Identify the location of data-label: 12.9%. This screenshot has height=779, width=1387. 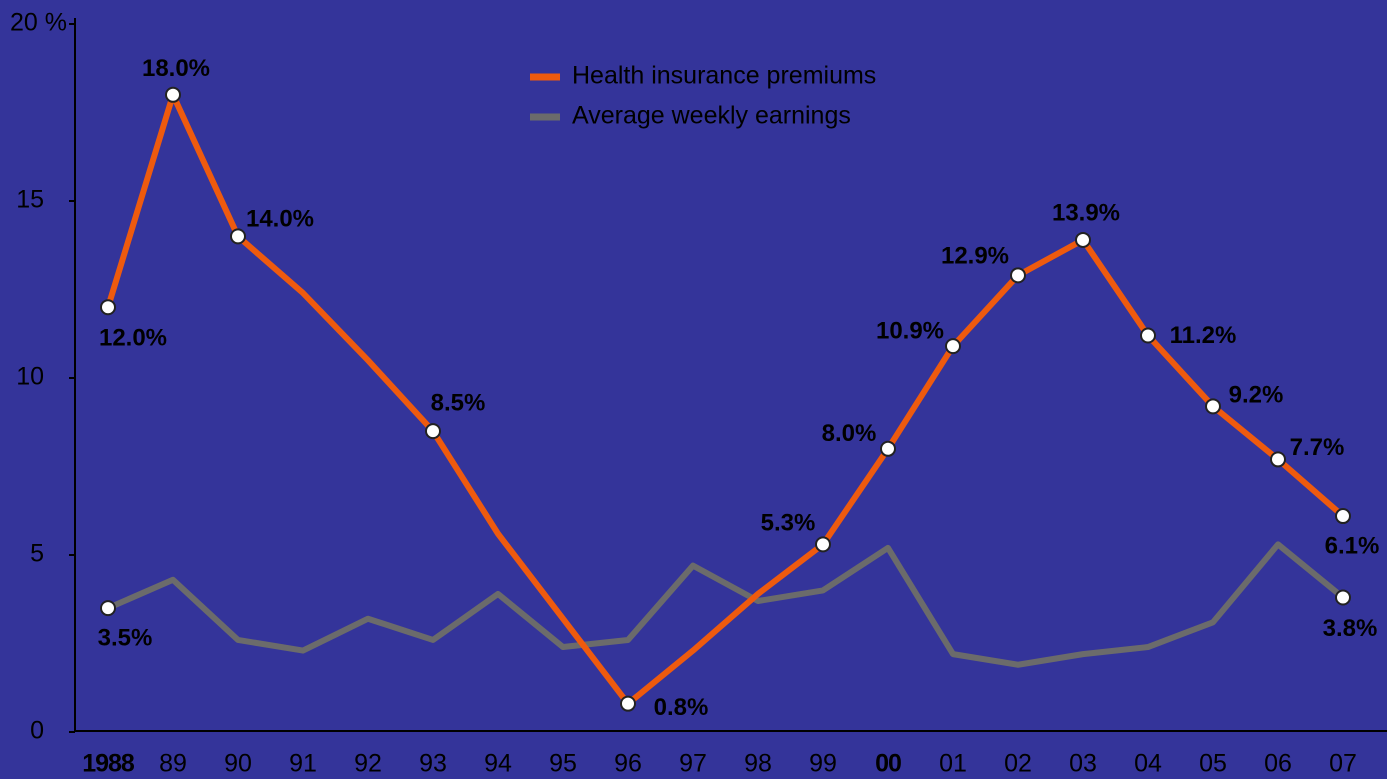
(975, 256).